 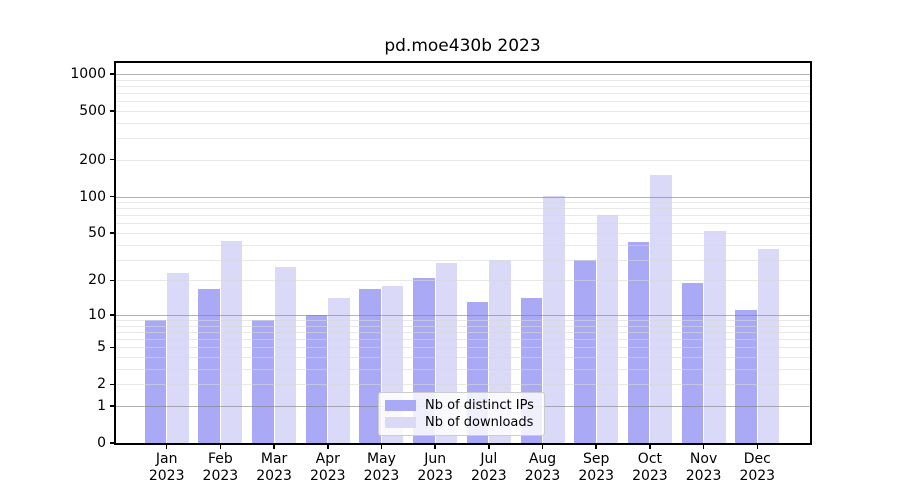 What do you see at coordinates (97, 232) in the screenshot?
I see `y-tick-label: 50` at bounding box center [97, 232].